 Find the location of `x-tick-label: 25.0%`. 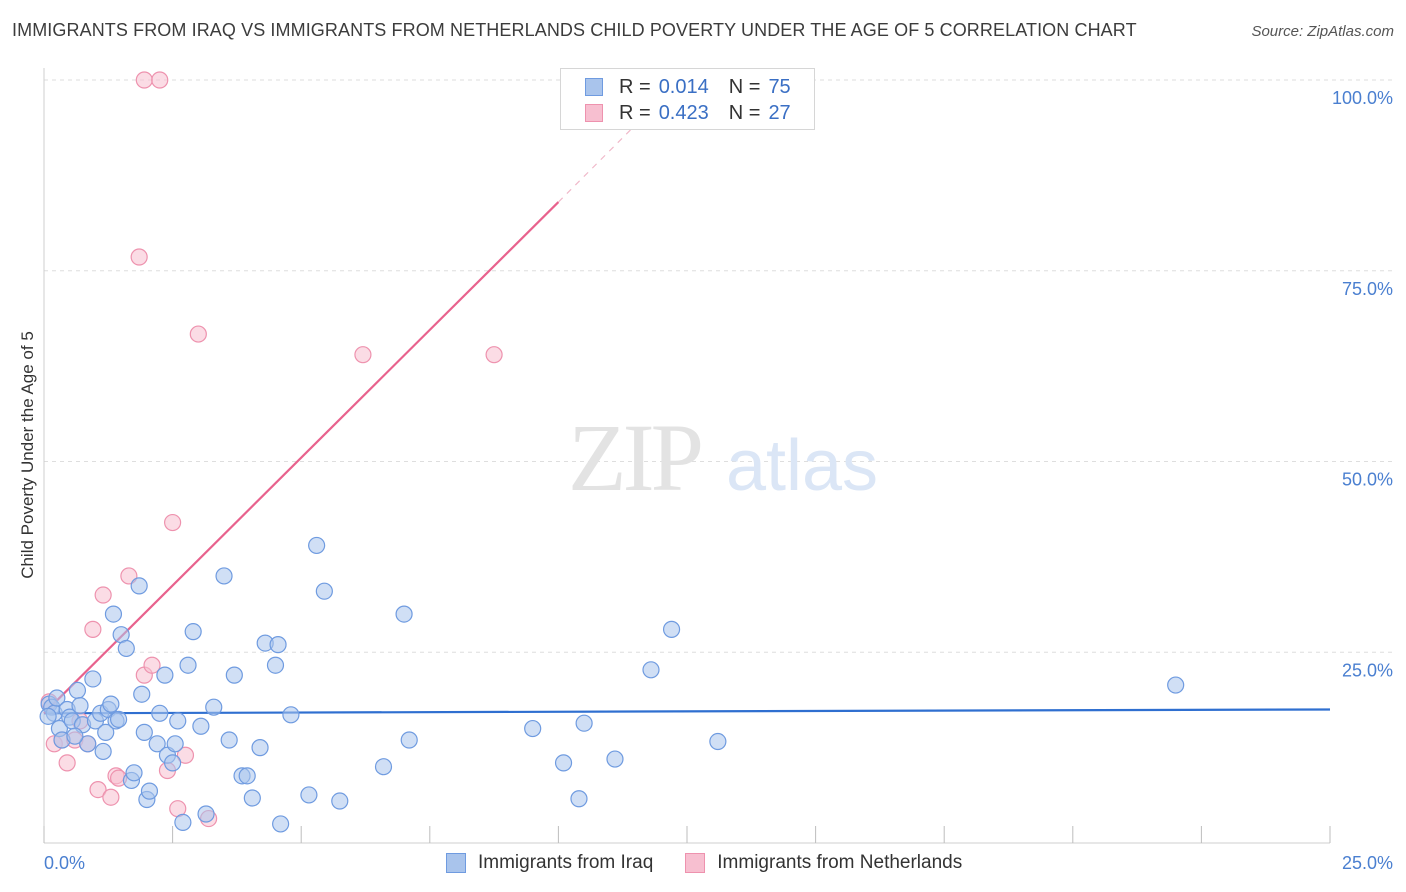

x-tick-label: 25.0% is located at coordinates (1367, 863).